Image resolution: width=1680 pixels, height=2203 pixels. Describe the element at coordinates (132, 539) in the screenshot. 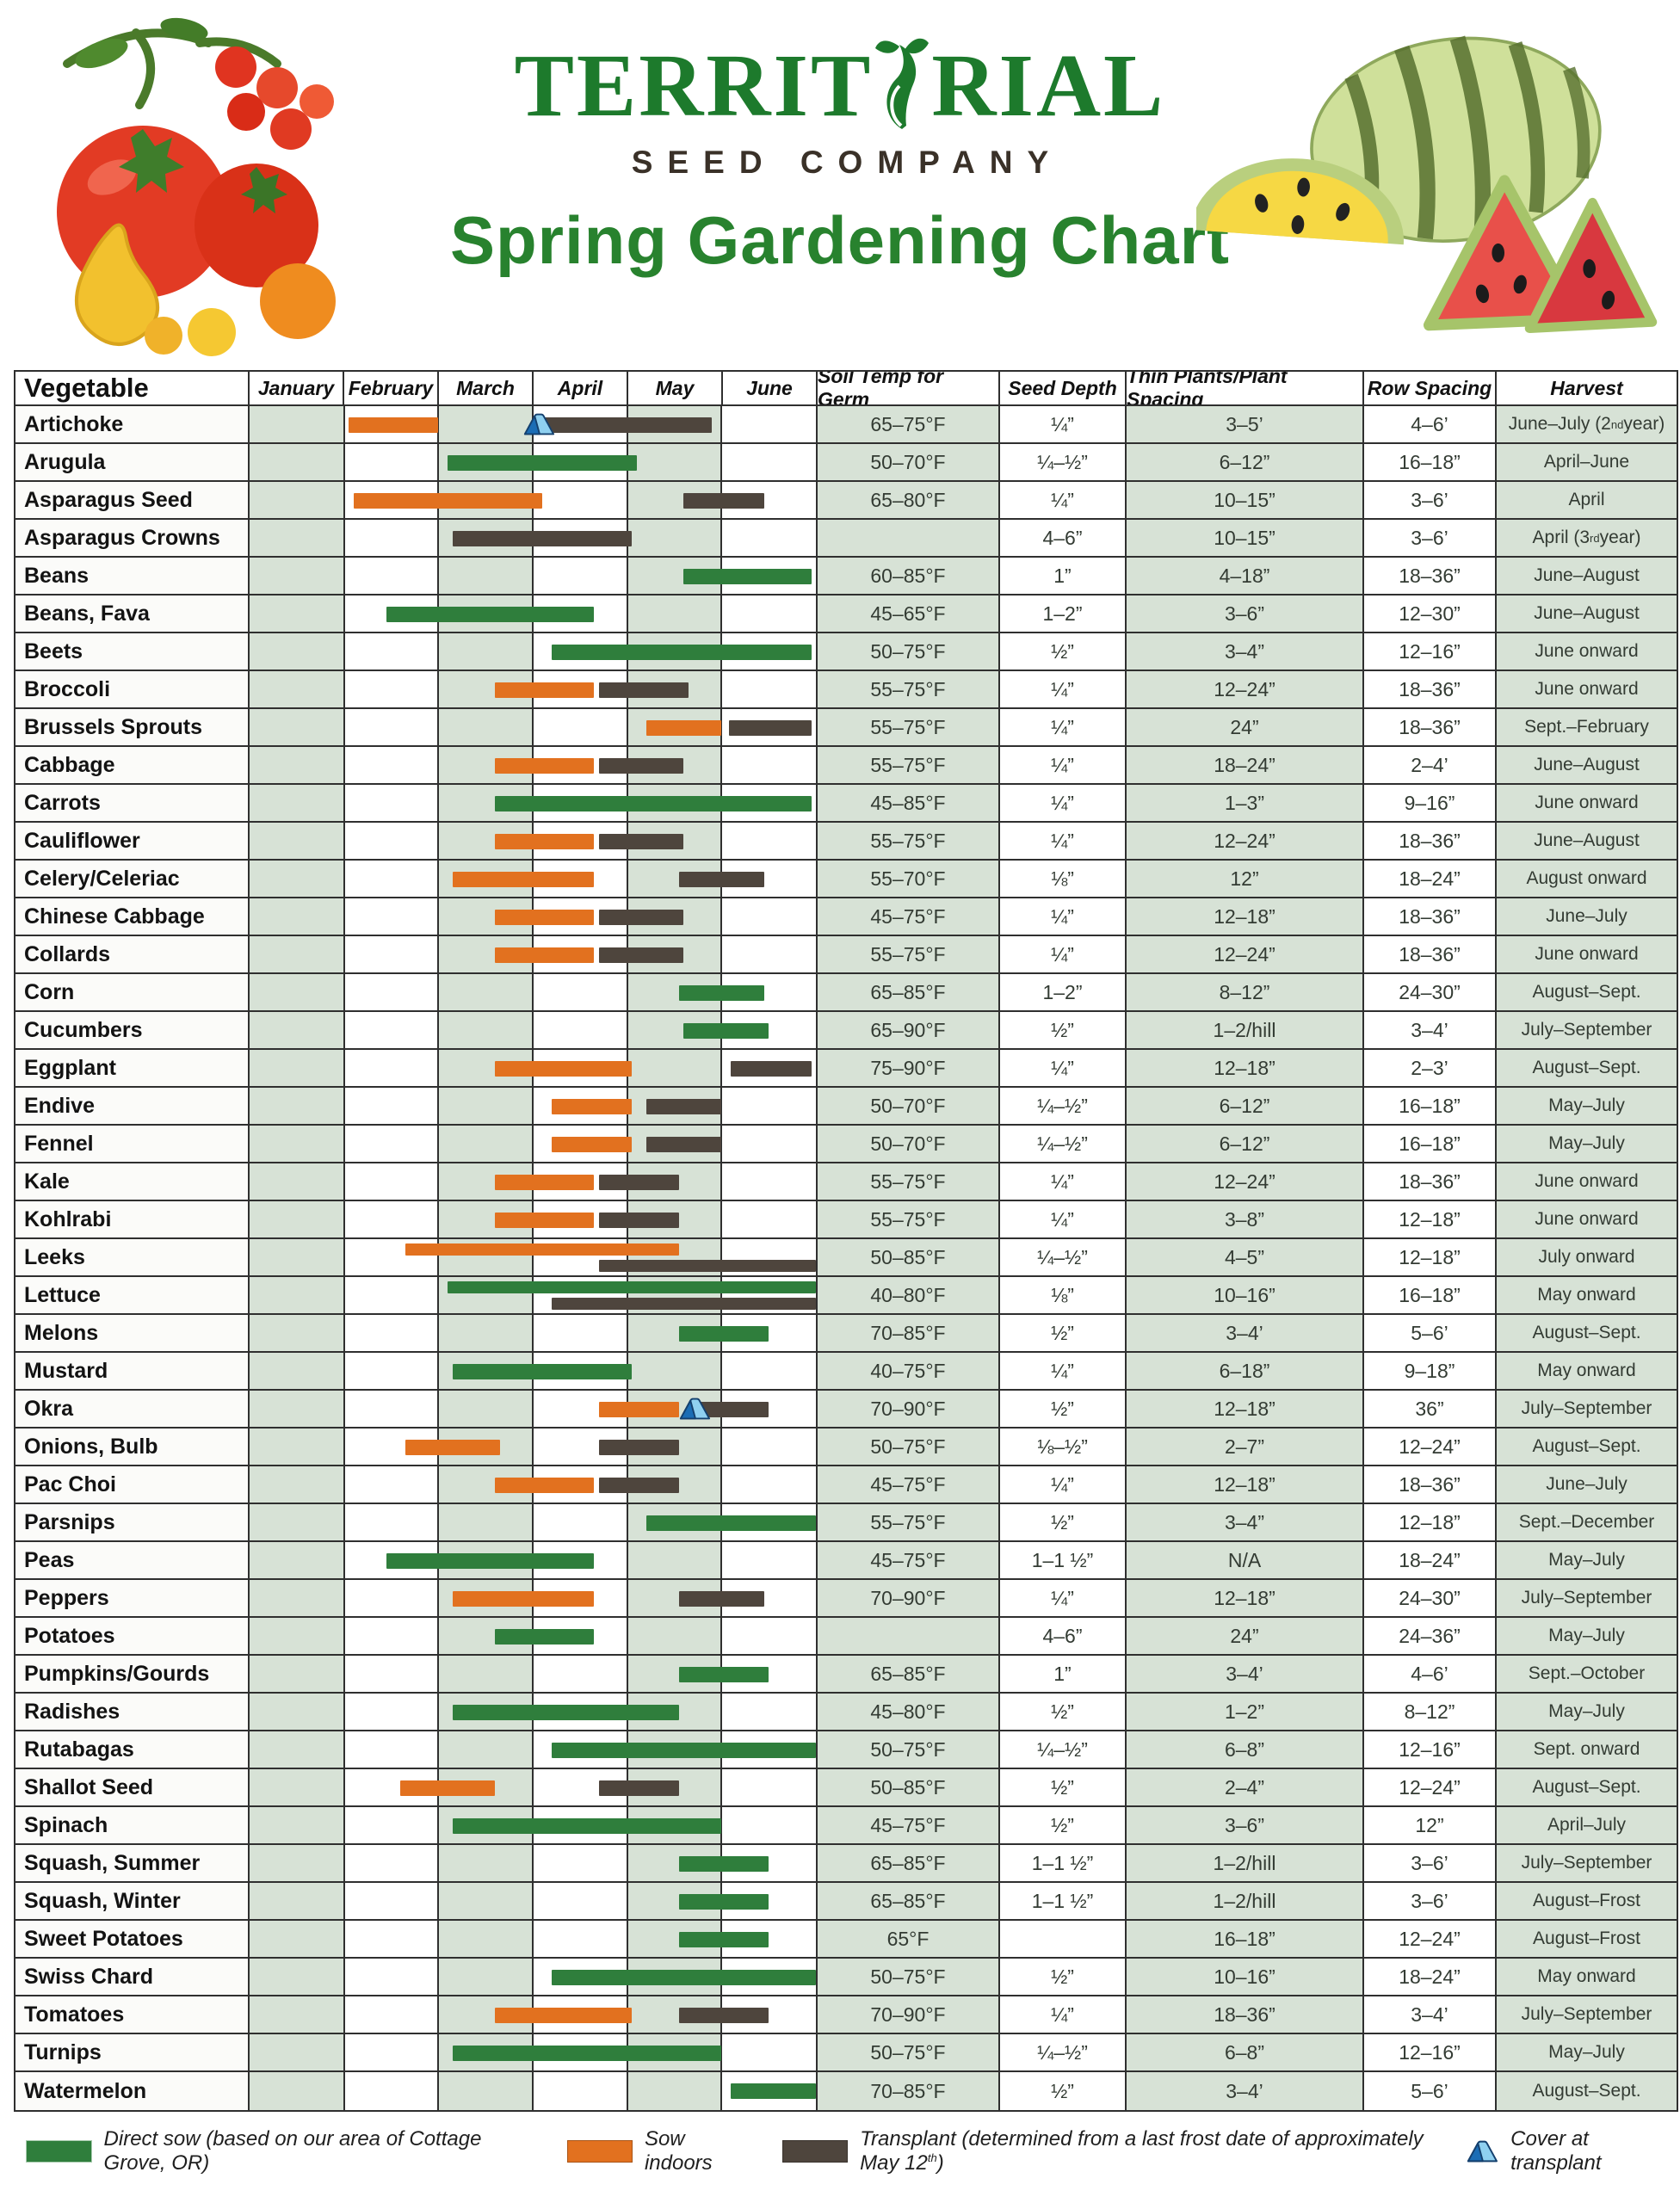

I see `vegetable-name: Asparagus Crowns` at that location.